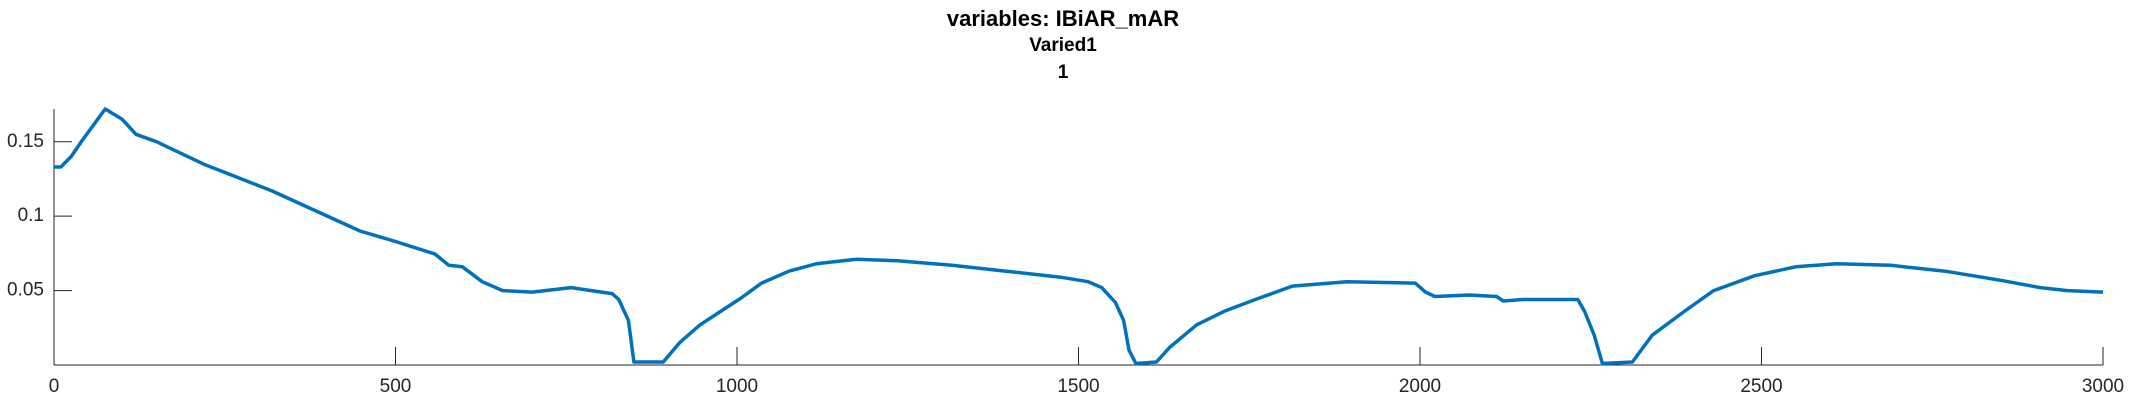 This screenshot has height=400, width=2133. Describe the element at coordinates (1063, 72) in the screenshot. I see `chart-subtitle-2: 1` at that location.